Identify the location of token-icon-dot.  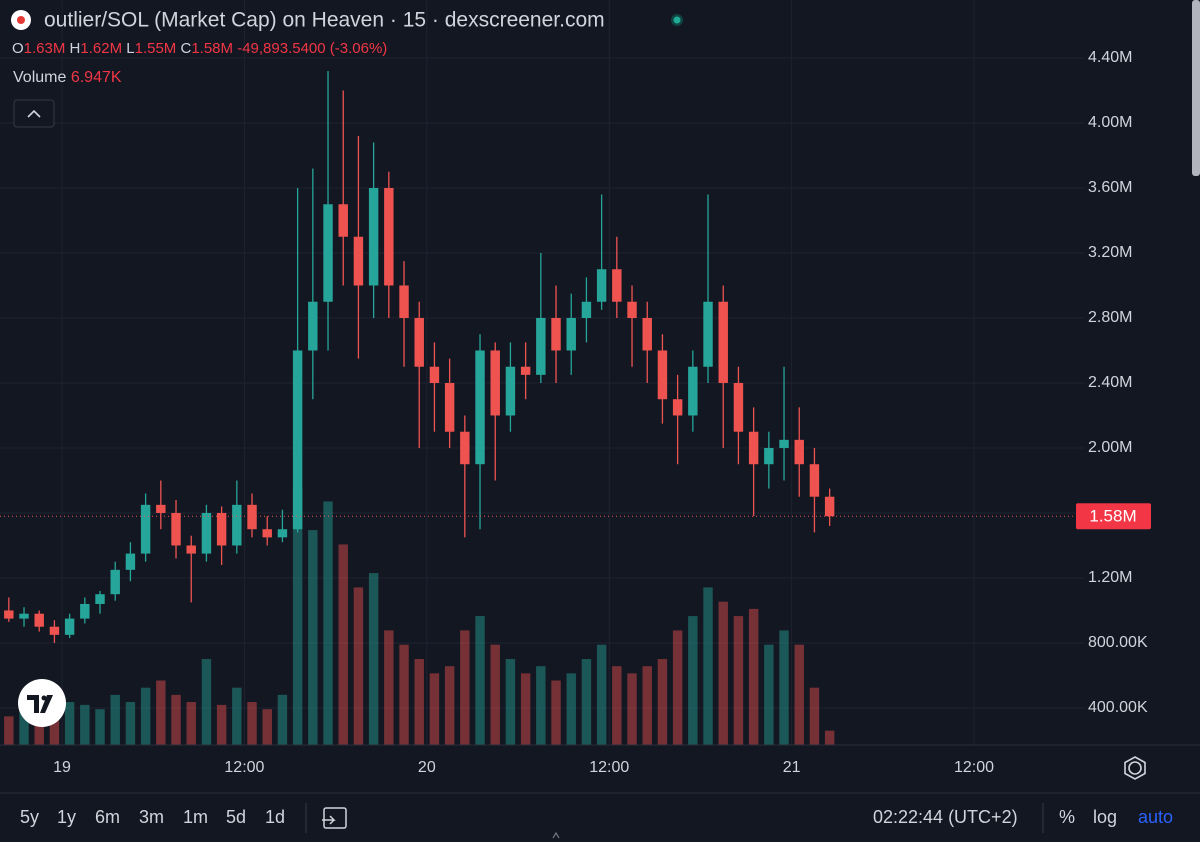
(21, 20).